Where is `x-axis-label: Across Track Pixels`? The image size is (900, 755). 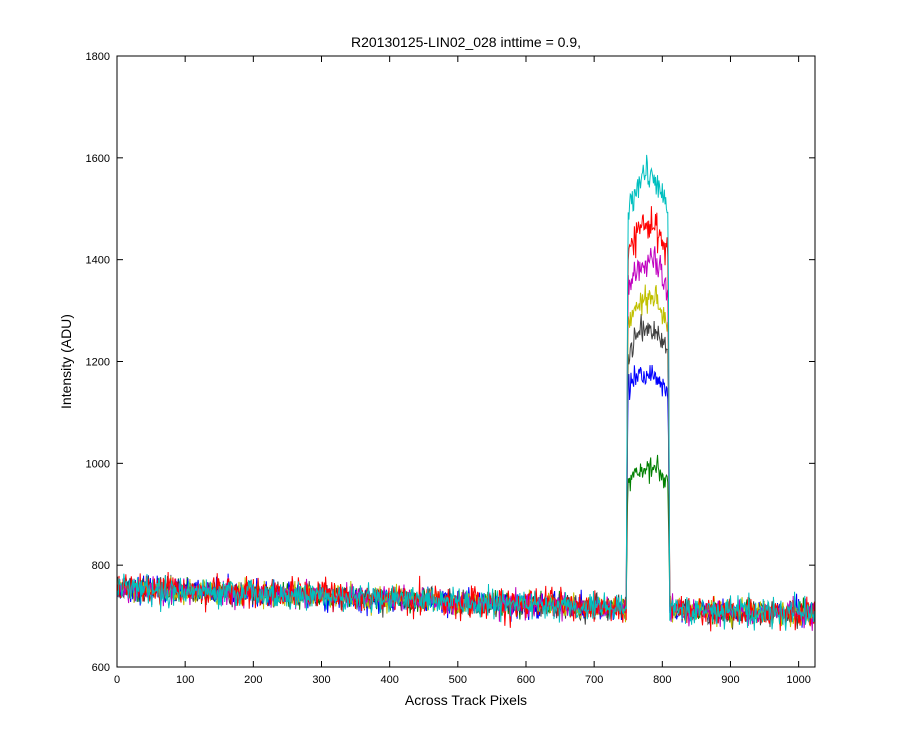
x-axis-label: Across Track Pixels is located at coordinates (466, 700).